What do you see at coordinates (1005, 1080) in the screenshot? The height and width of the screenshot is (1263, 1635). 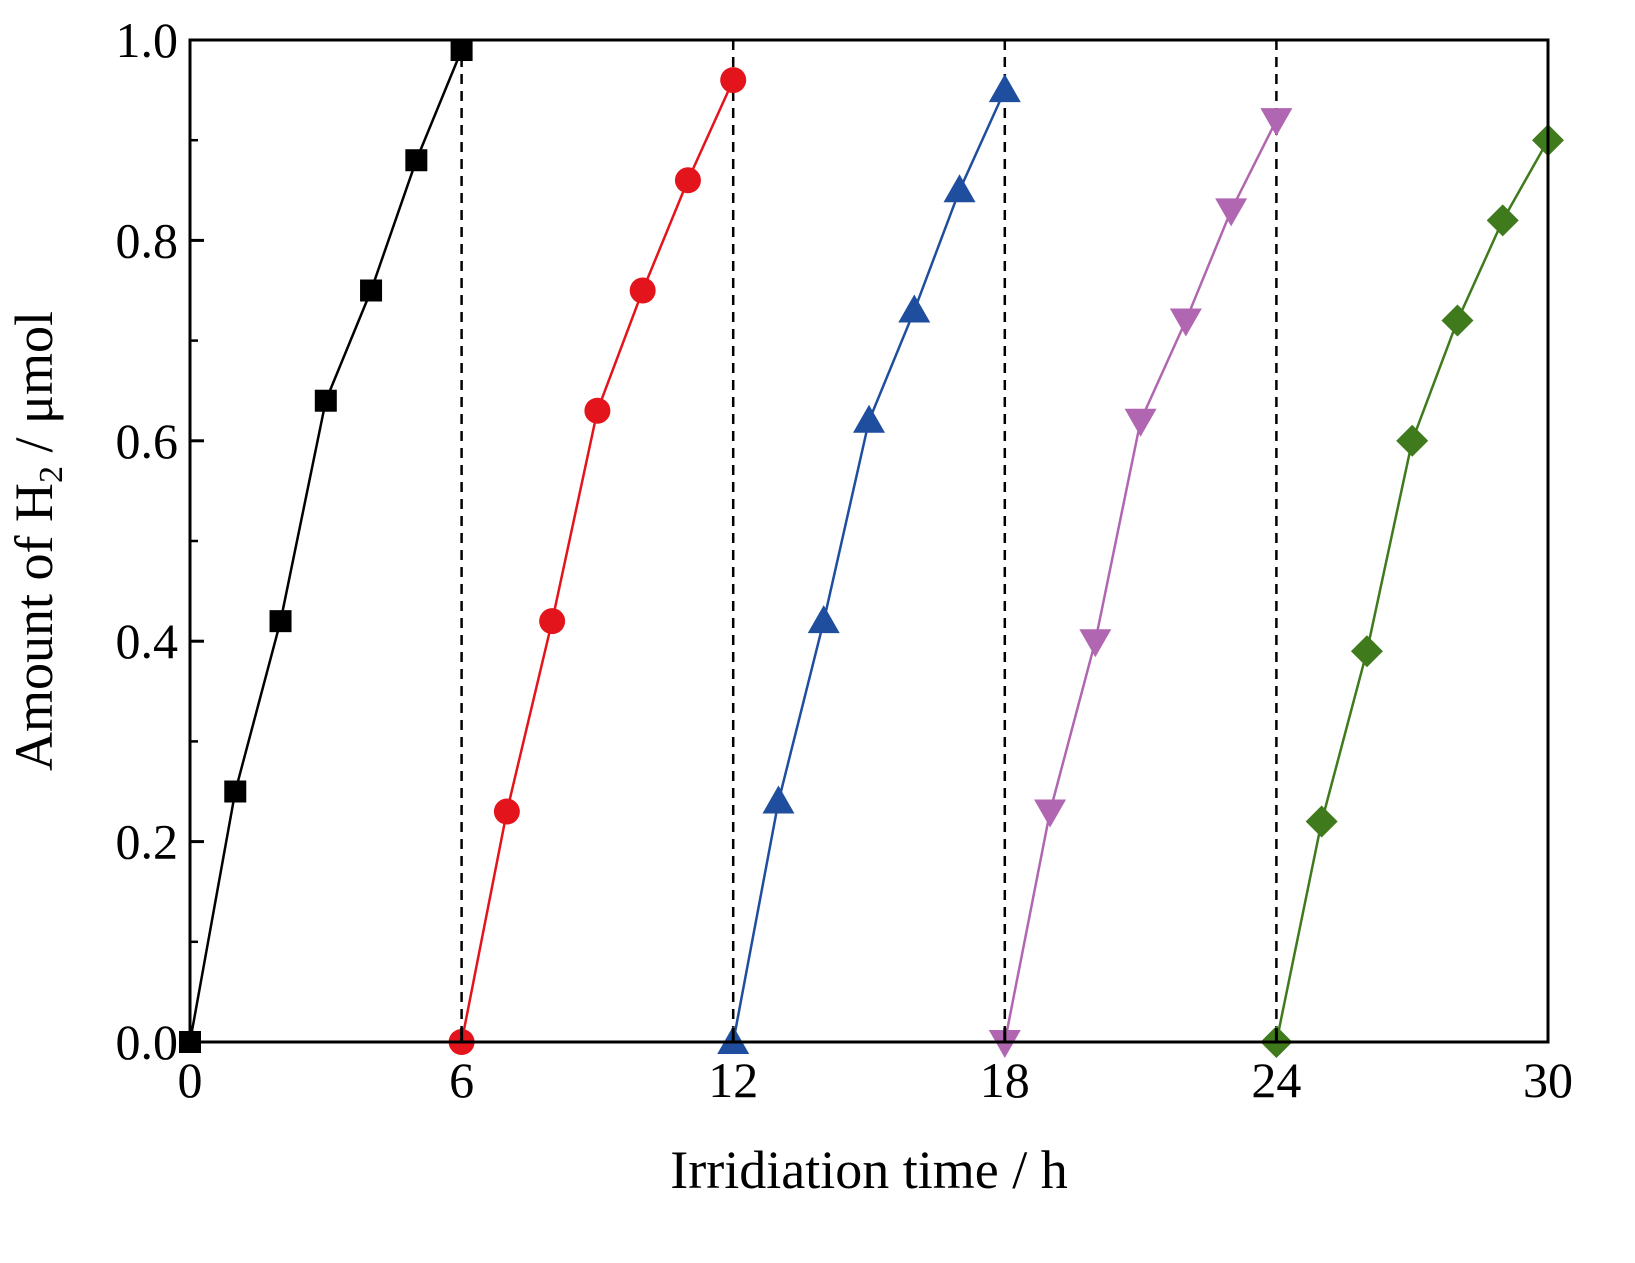 I see `x-tick-label: 18` at bounding box center [1005, 1080].